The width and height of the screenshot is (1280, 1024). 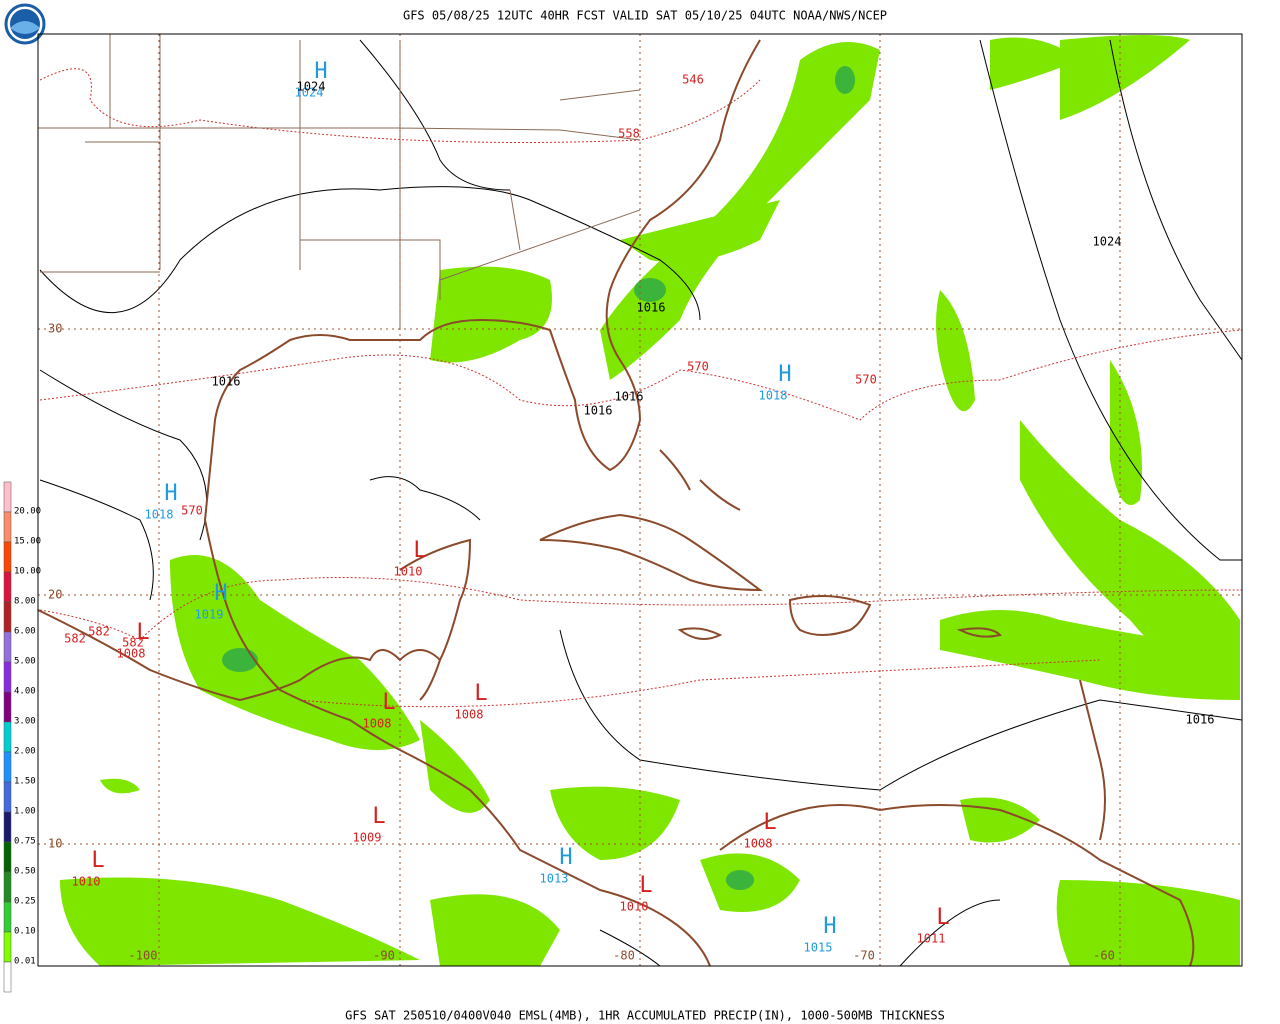 What do you see at coordinates (931, 939) in the screenshot?
I see `pressure-value: 1011` at bounding box center [931, 939].